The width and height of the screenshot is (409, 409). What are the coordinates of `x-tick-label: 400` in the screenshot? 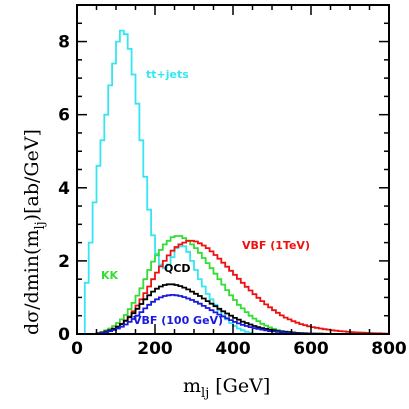 It's located at (233, 349).